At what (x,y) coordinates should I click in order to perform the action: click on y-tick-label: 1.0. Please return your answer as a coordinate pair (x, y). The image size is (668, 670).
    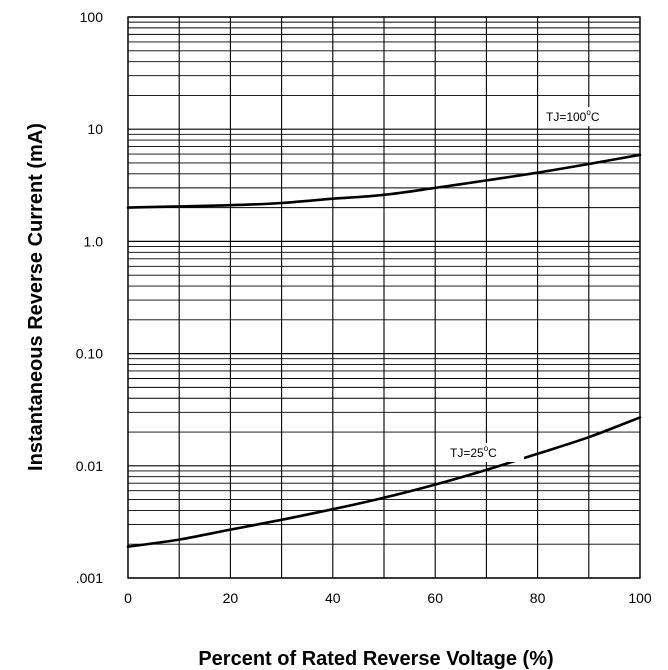
    Looking at the image, I should click on (94, 241).